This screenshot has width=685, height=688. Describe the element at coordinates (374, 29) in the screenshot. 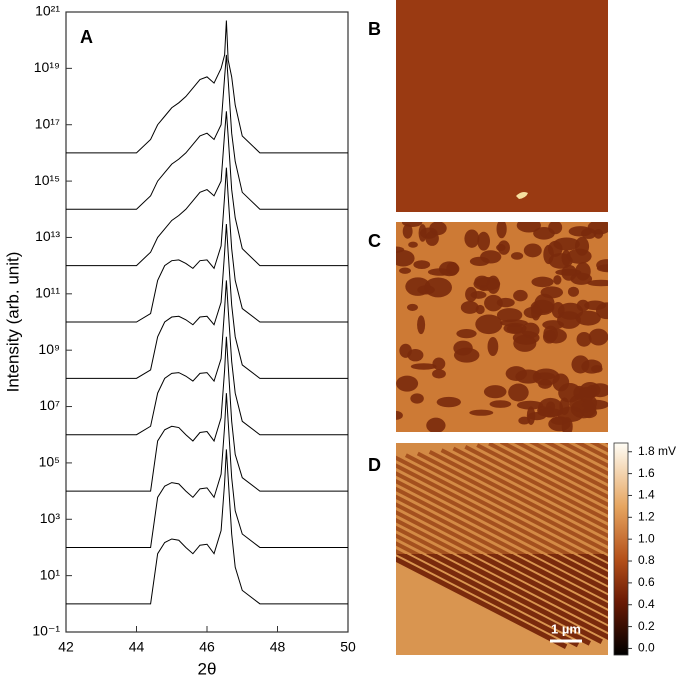

I see `panel-label: B` at that location.